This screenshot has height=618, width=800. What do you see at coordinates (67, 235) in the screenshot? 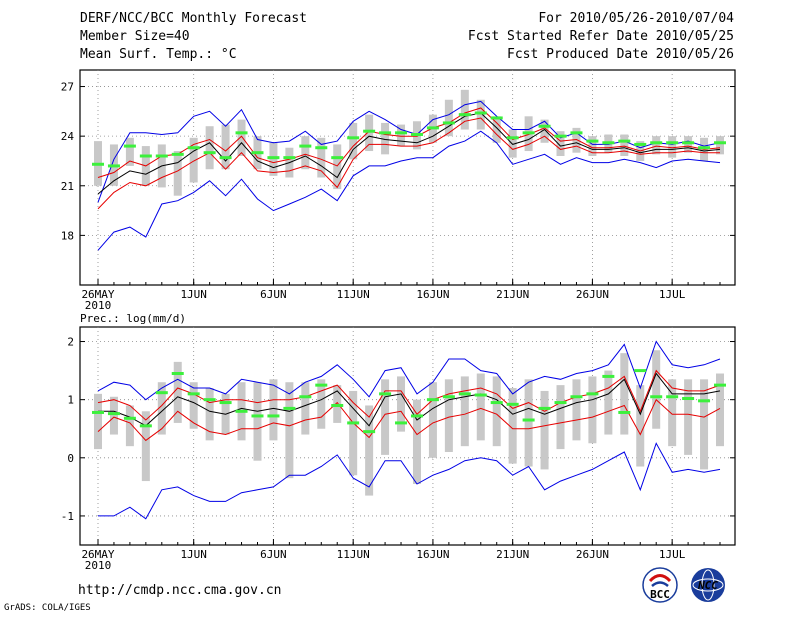
I see `y-tick-label: 18` at bounding box center [67, 235].